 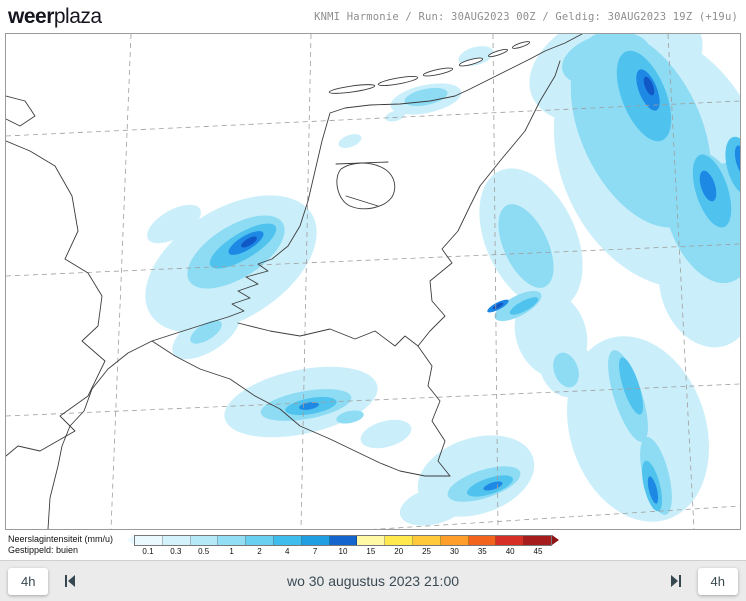 I want to click on legend-value: 30, so click(x=454, y=551).